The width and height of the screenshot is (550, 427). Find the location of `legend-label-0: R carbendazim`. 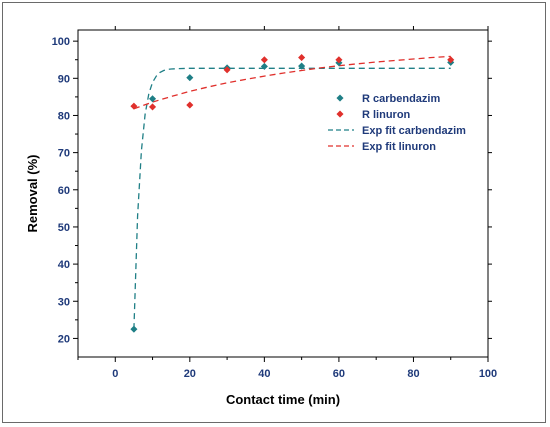

legend-label-0: R carbendazim is located at coordinates (401, 99).